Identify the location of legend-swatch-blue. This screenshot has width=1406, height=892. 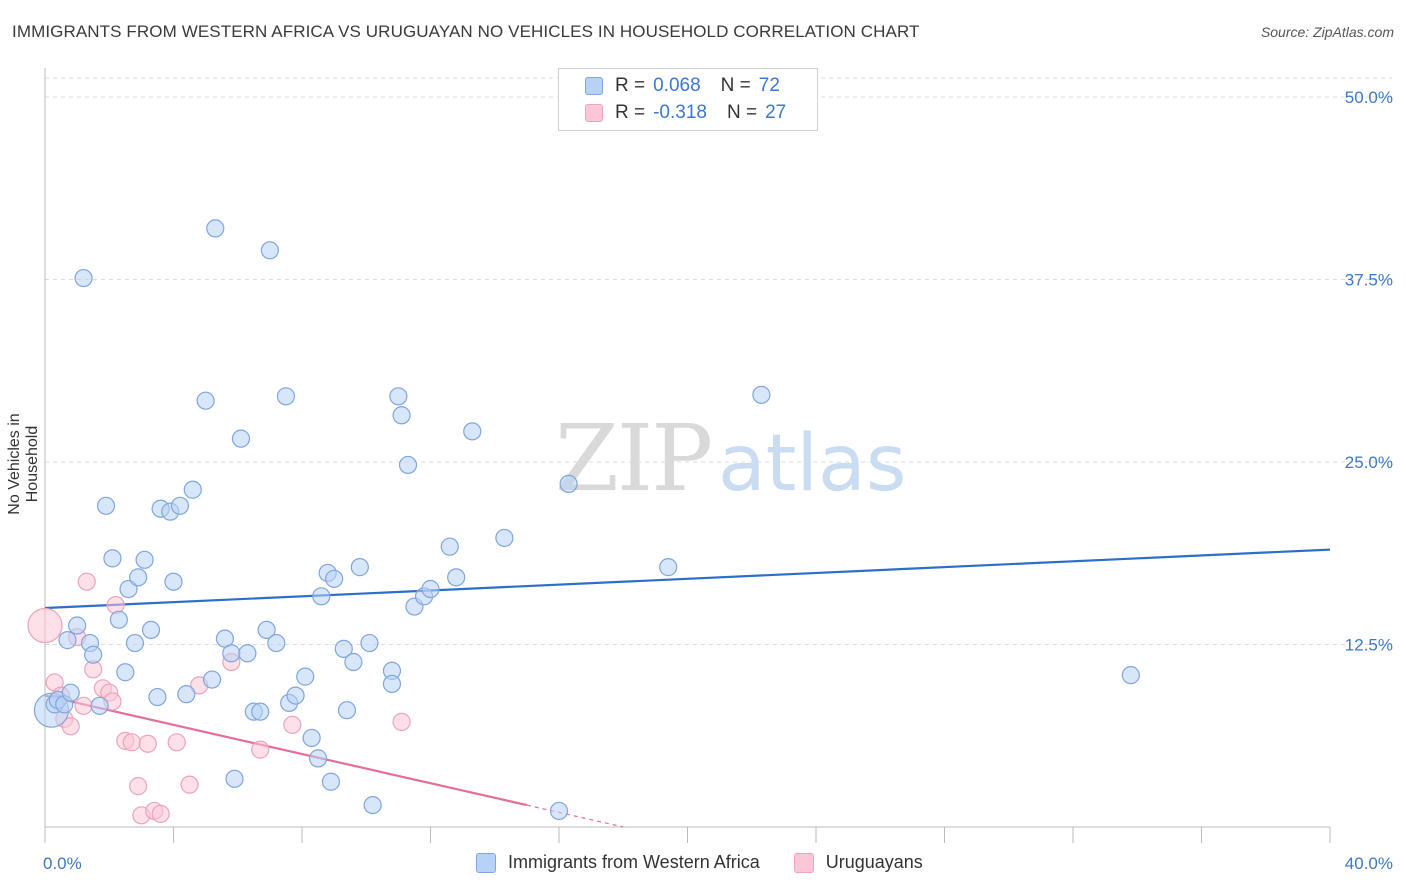
(486, 862).